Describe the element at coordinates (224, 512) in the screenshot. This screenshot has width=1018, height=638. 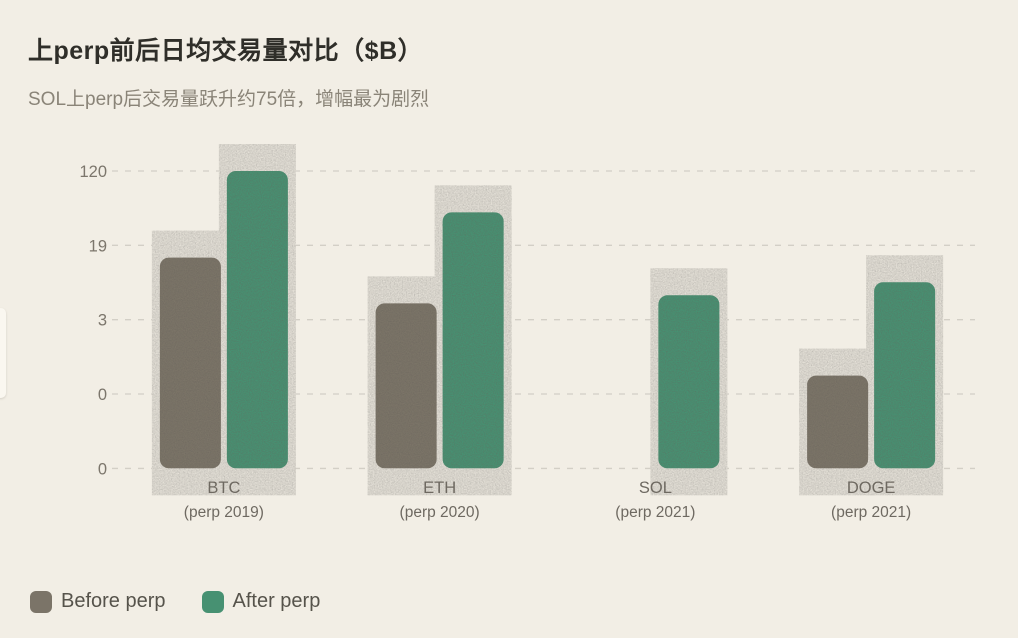
I see `x-category-sublabel-btc: (perp 2019)` at that location.